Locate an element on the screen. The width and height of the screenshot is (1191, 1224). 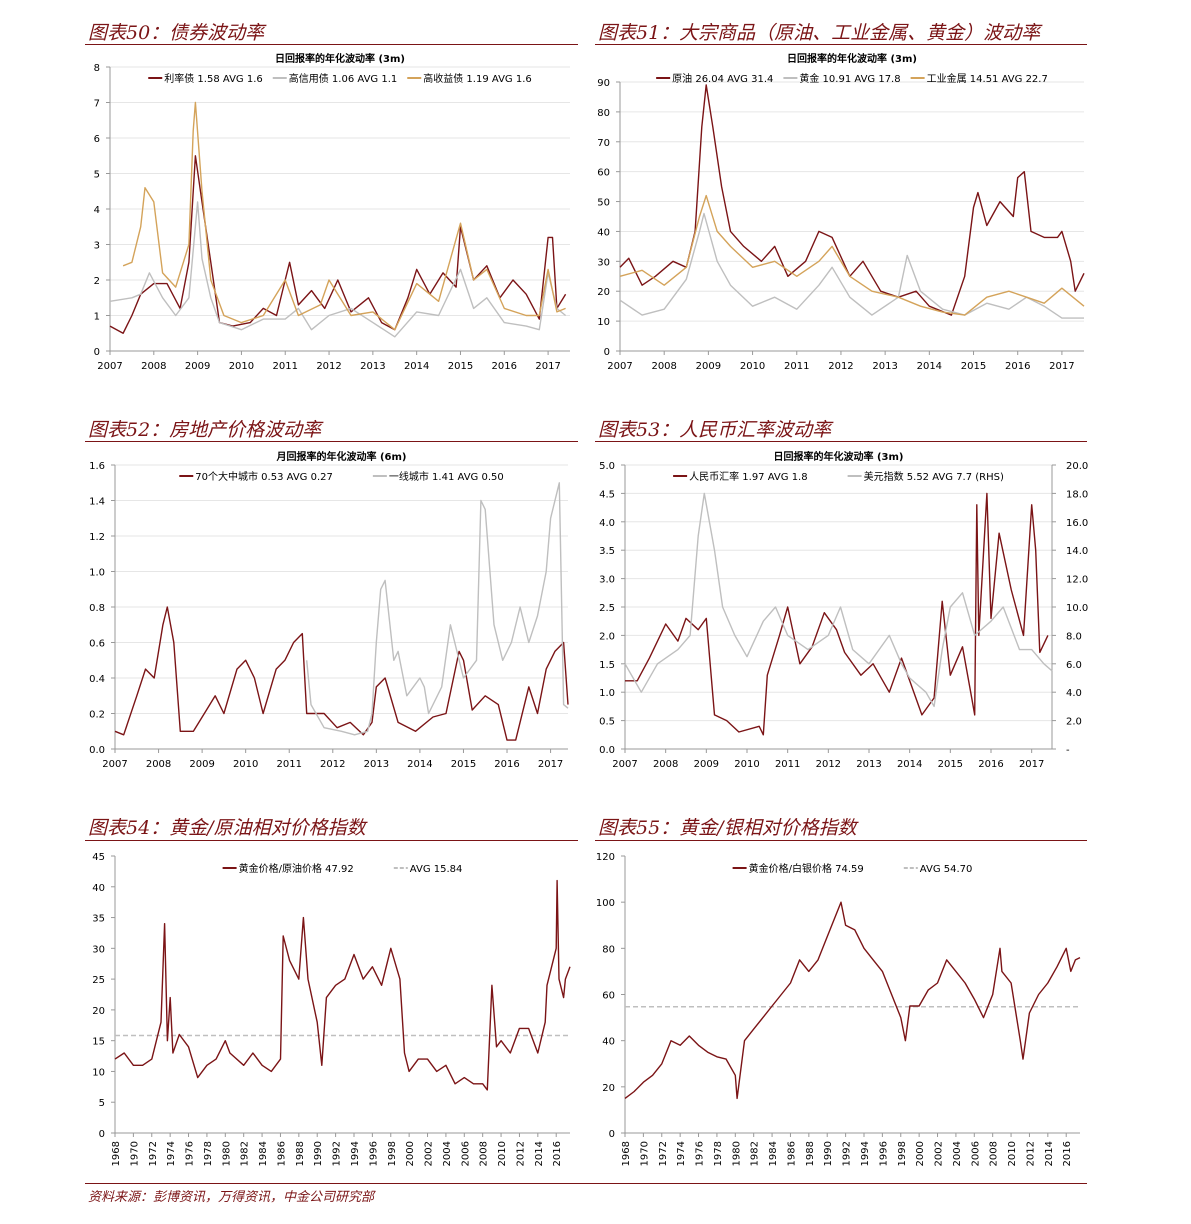
legend-label: 一线城市 1.41 AVG 0.50 is located at coordinates (446, 476).